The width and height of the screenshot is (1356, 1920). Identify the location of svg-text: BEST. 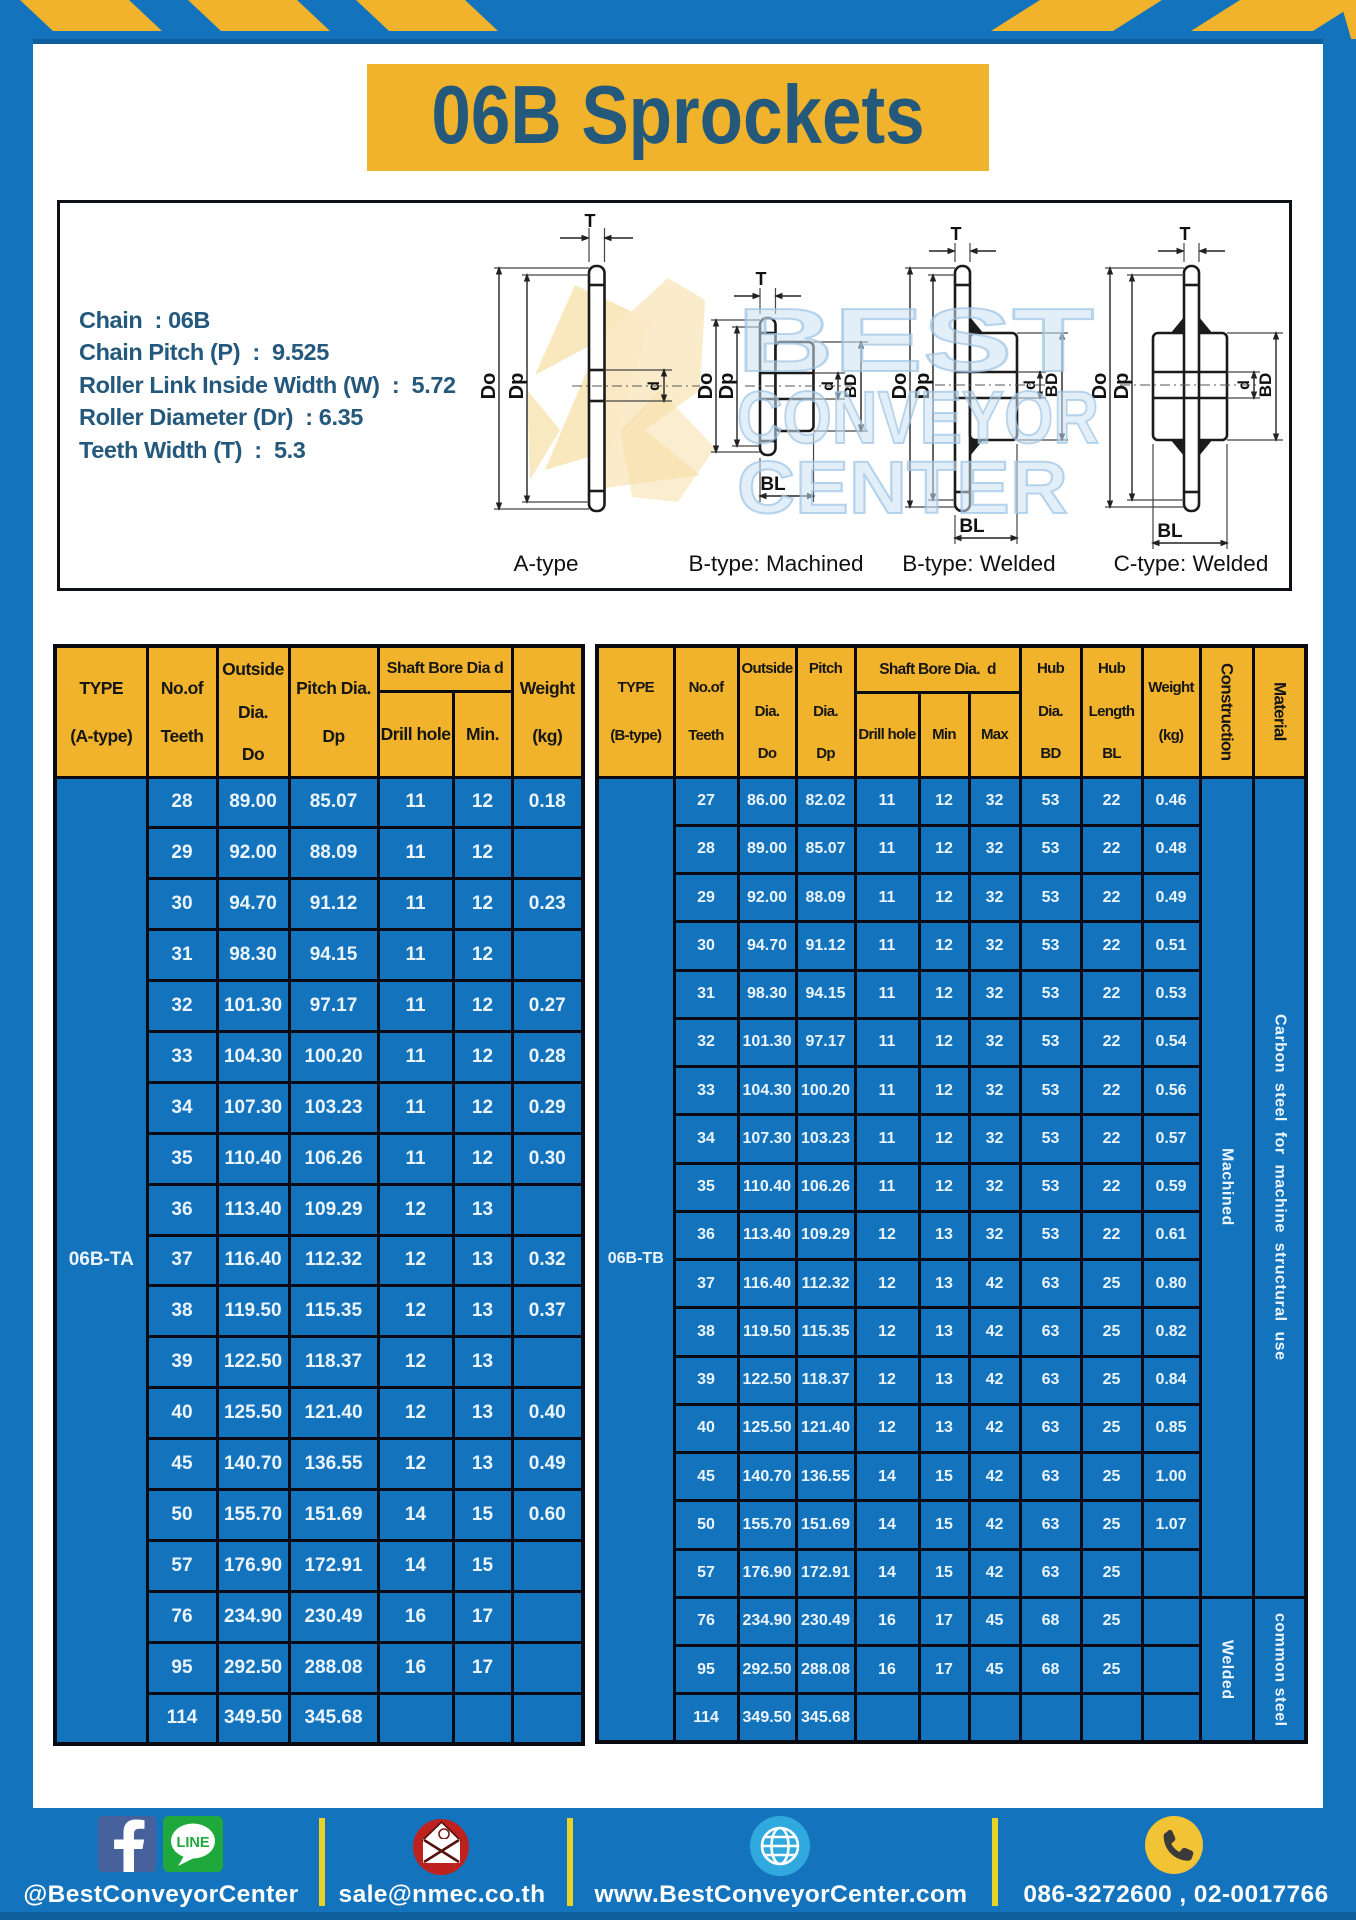
(915, 341).